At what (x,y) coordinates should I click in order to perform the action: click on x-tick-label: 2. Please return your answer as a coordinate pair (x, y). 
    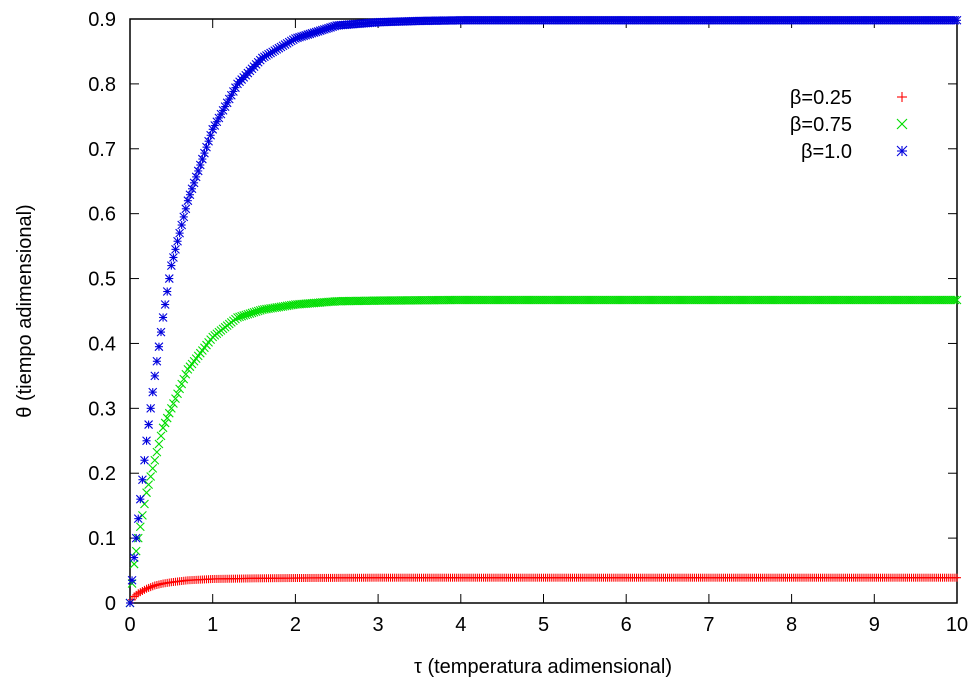
    Looking at the image, I should click on (295, 625).